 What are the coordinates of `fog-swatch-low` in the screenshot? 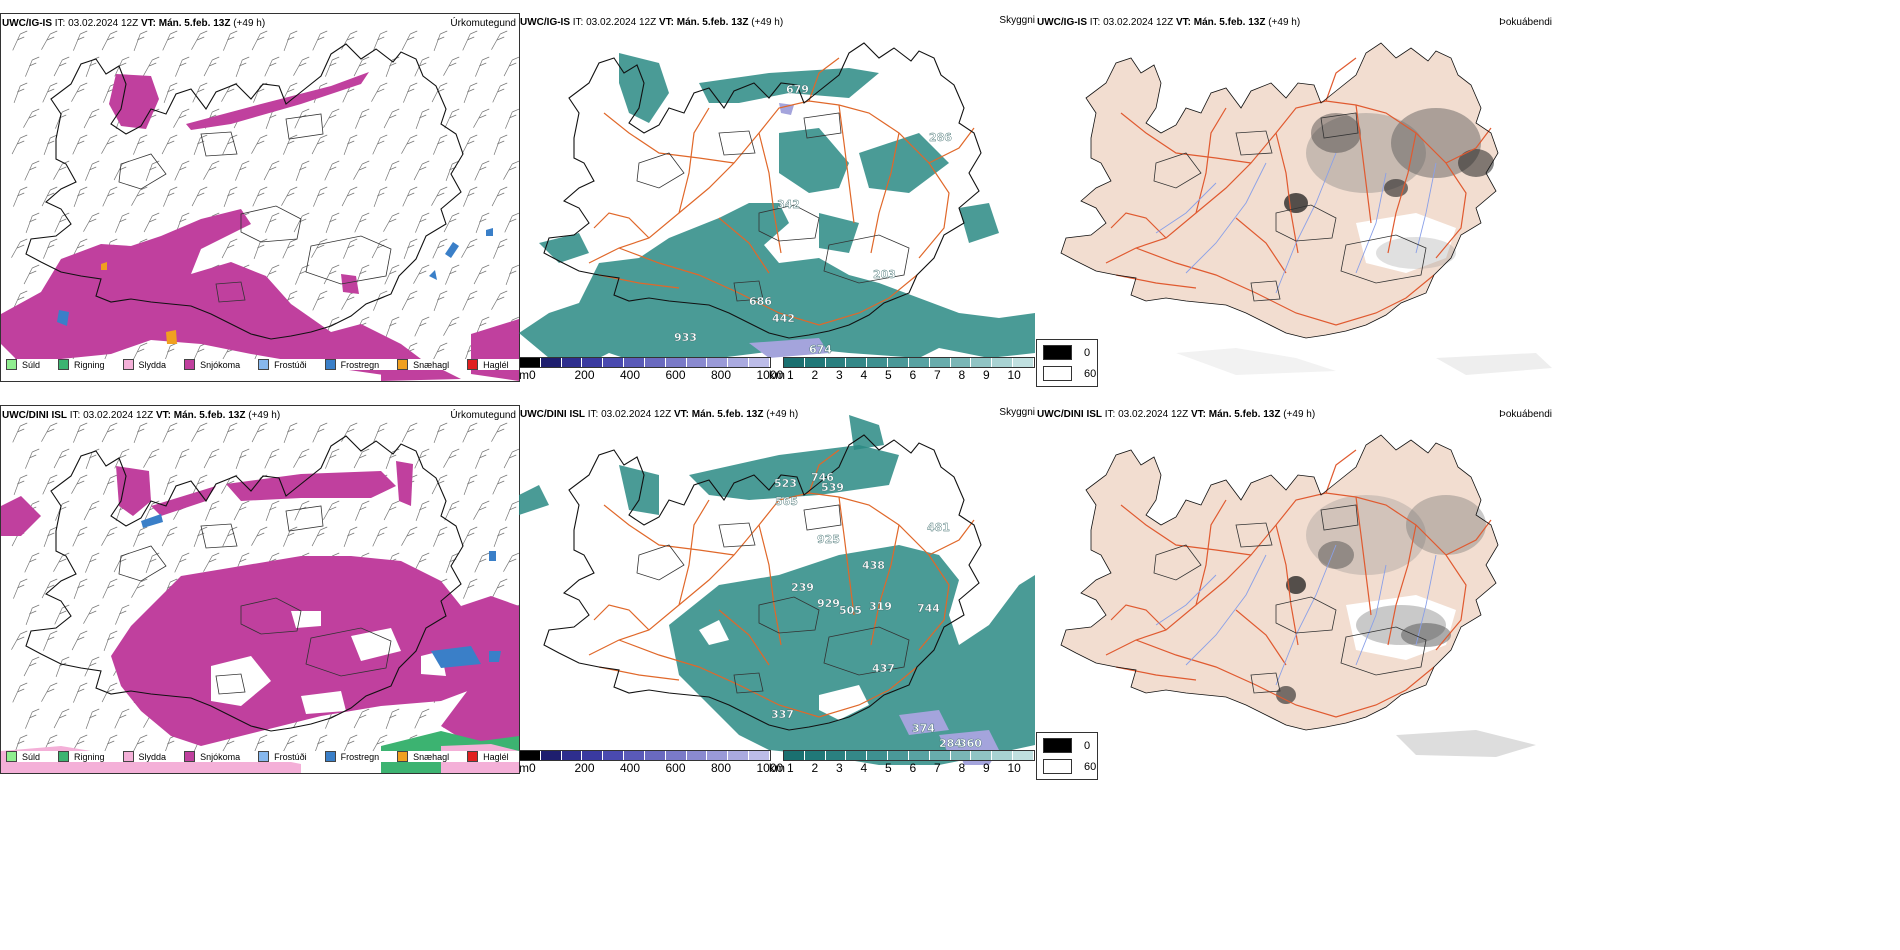 It's located at (1057, 745).